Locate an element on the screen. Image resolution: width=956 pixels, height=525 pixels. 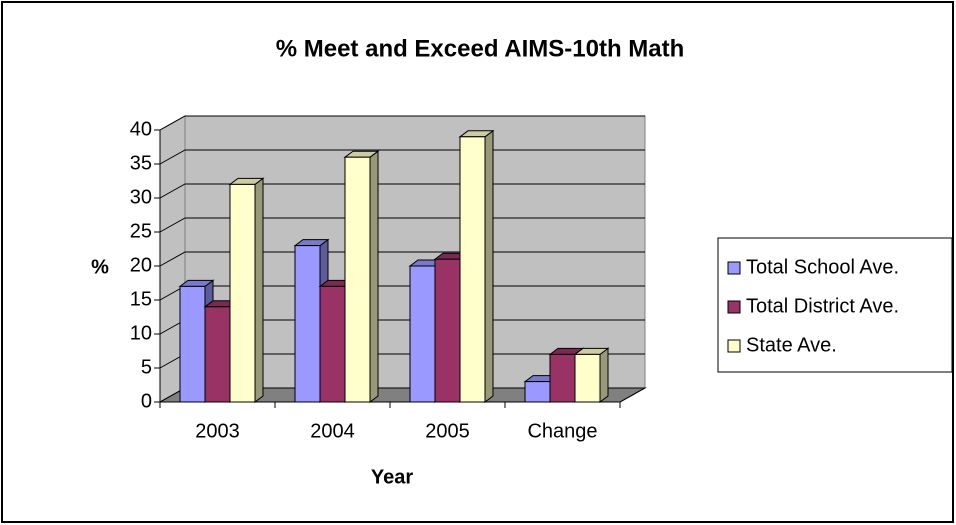
x-tick-label: 2003 is located at coordinates (217, 431).